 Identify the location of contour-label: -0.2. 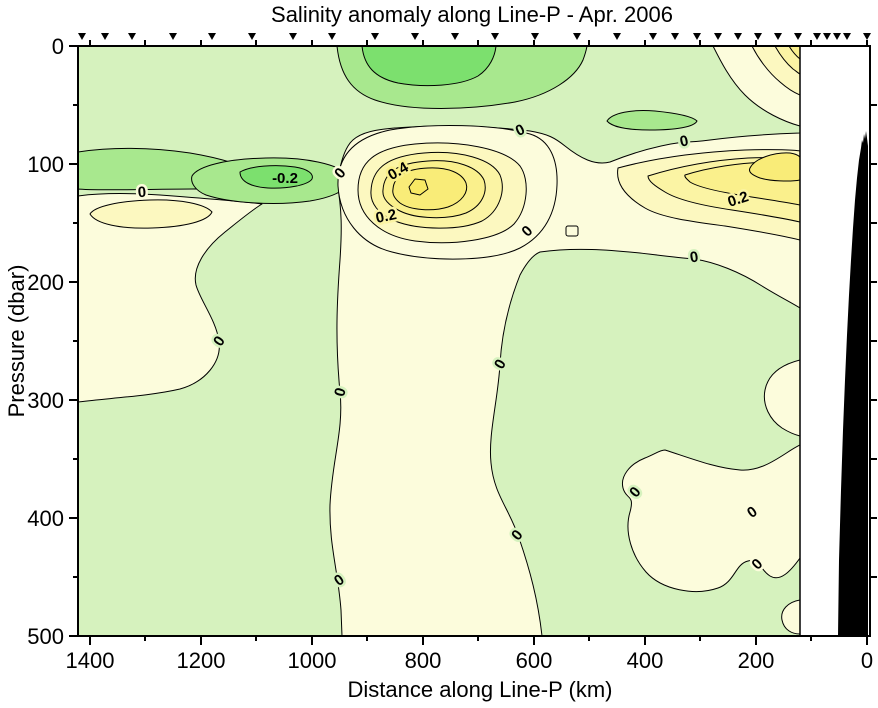
(285, 178).